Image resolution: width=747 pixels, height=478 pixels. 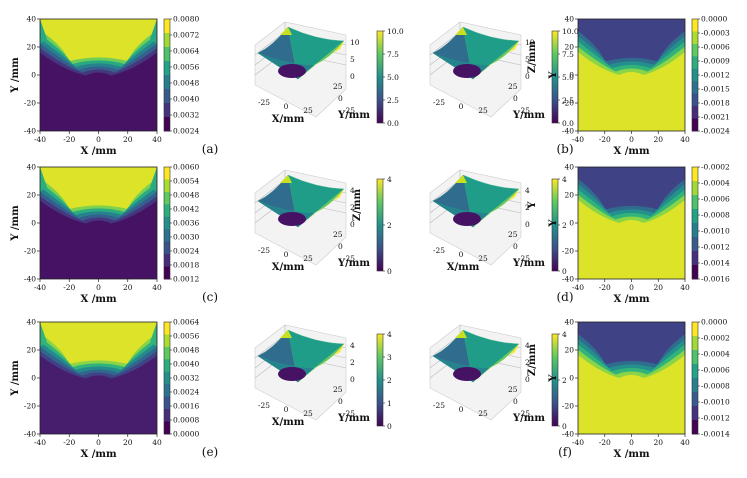 I want to click on colorbar-label: 1, so click(x=389, y=403).